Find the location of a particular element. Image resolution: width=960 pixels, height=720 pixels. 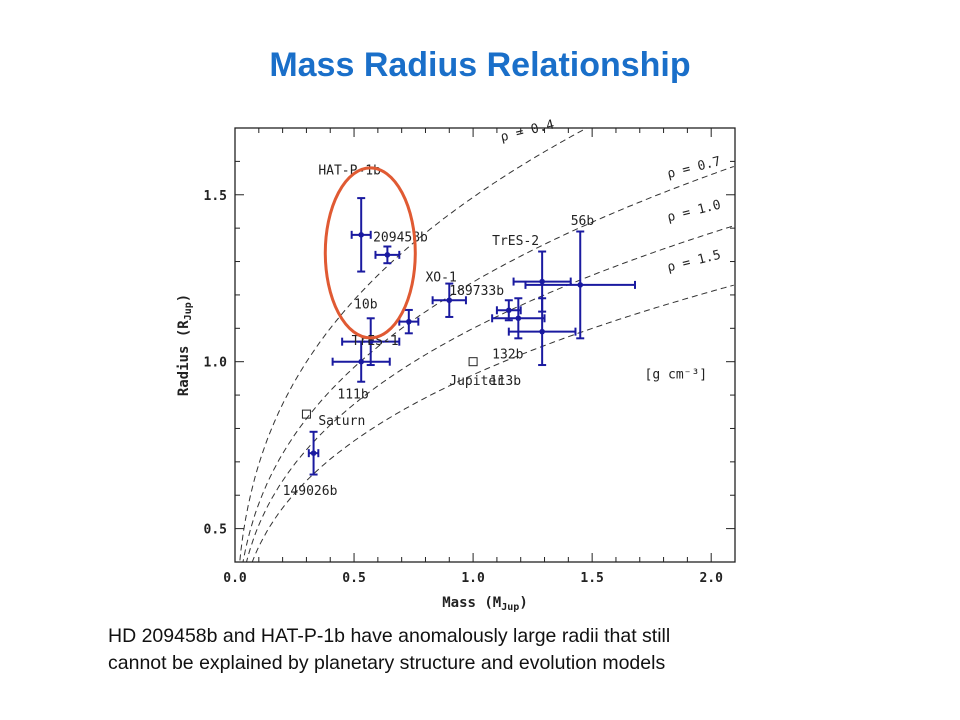

y-tick-label: 1.0 is located at coordinates (216, 363).